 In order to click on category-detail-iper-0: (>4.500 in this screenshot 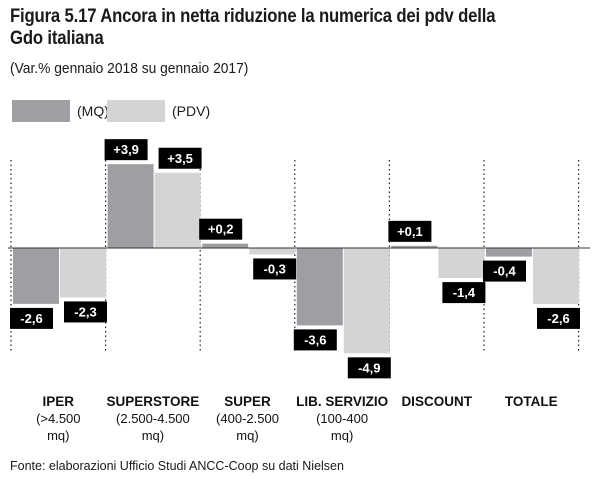, I will do `click(58, 418)`.